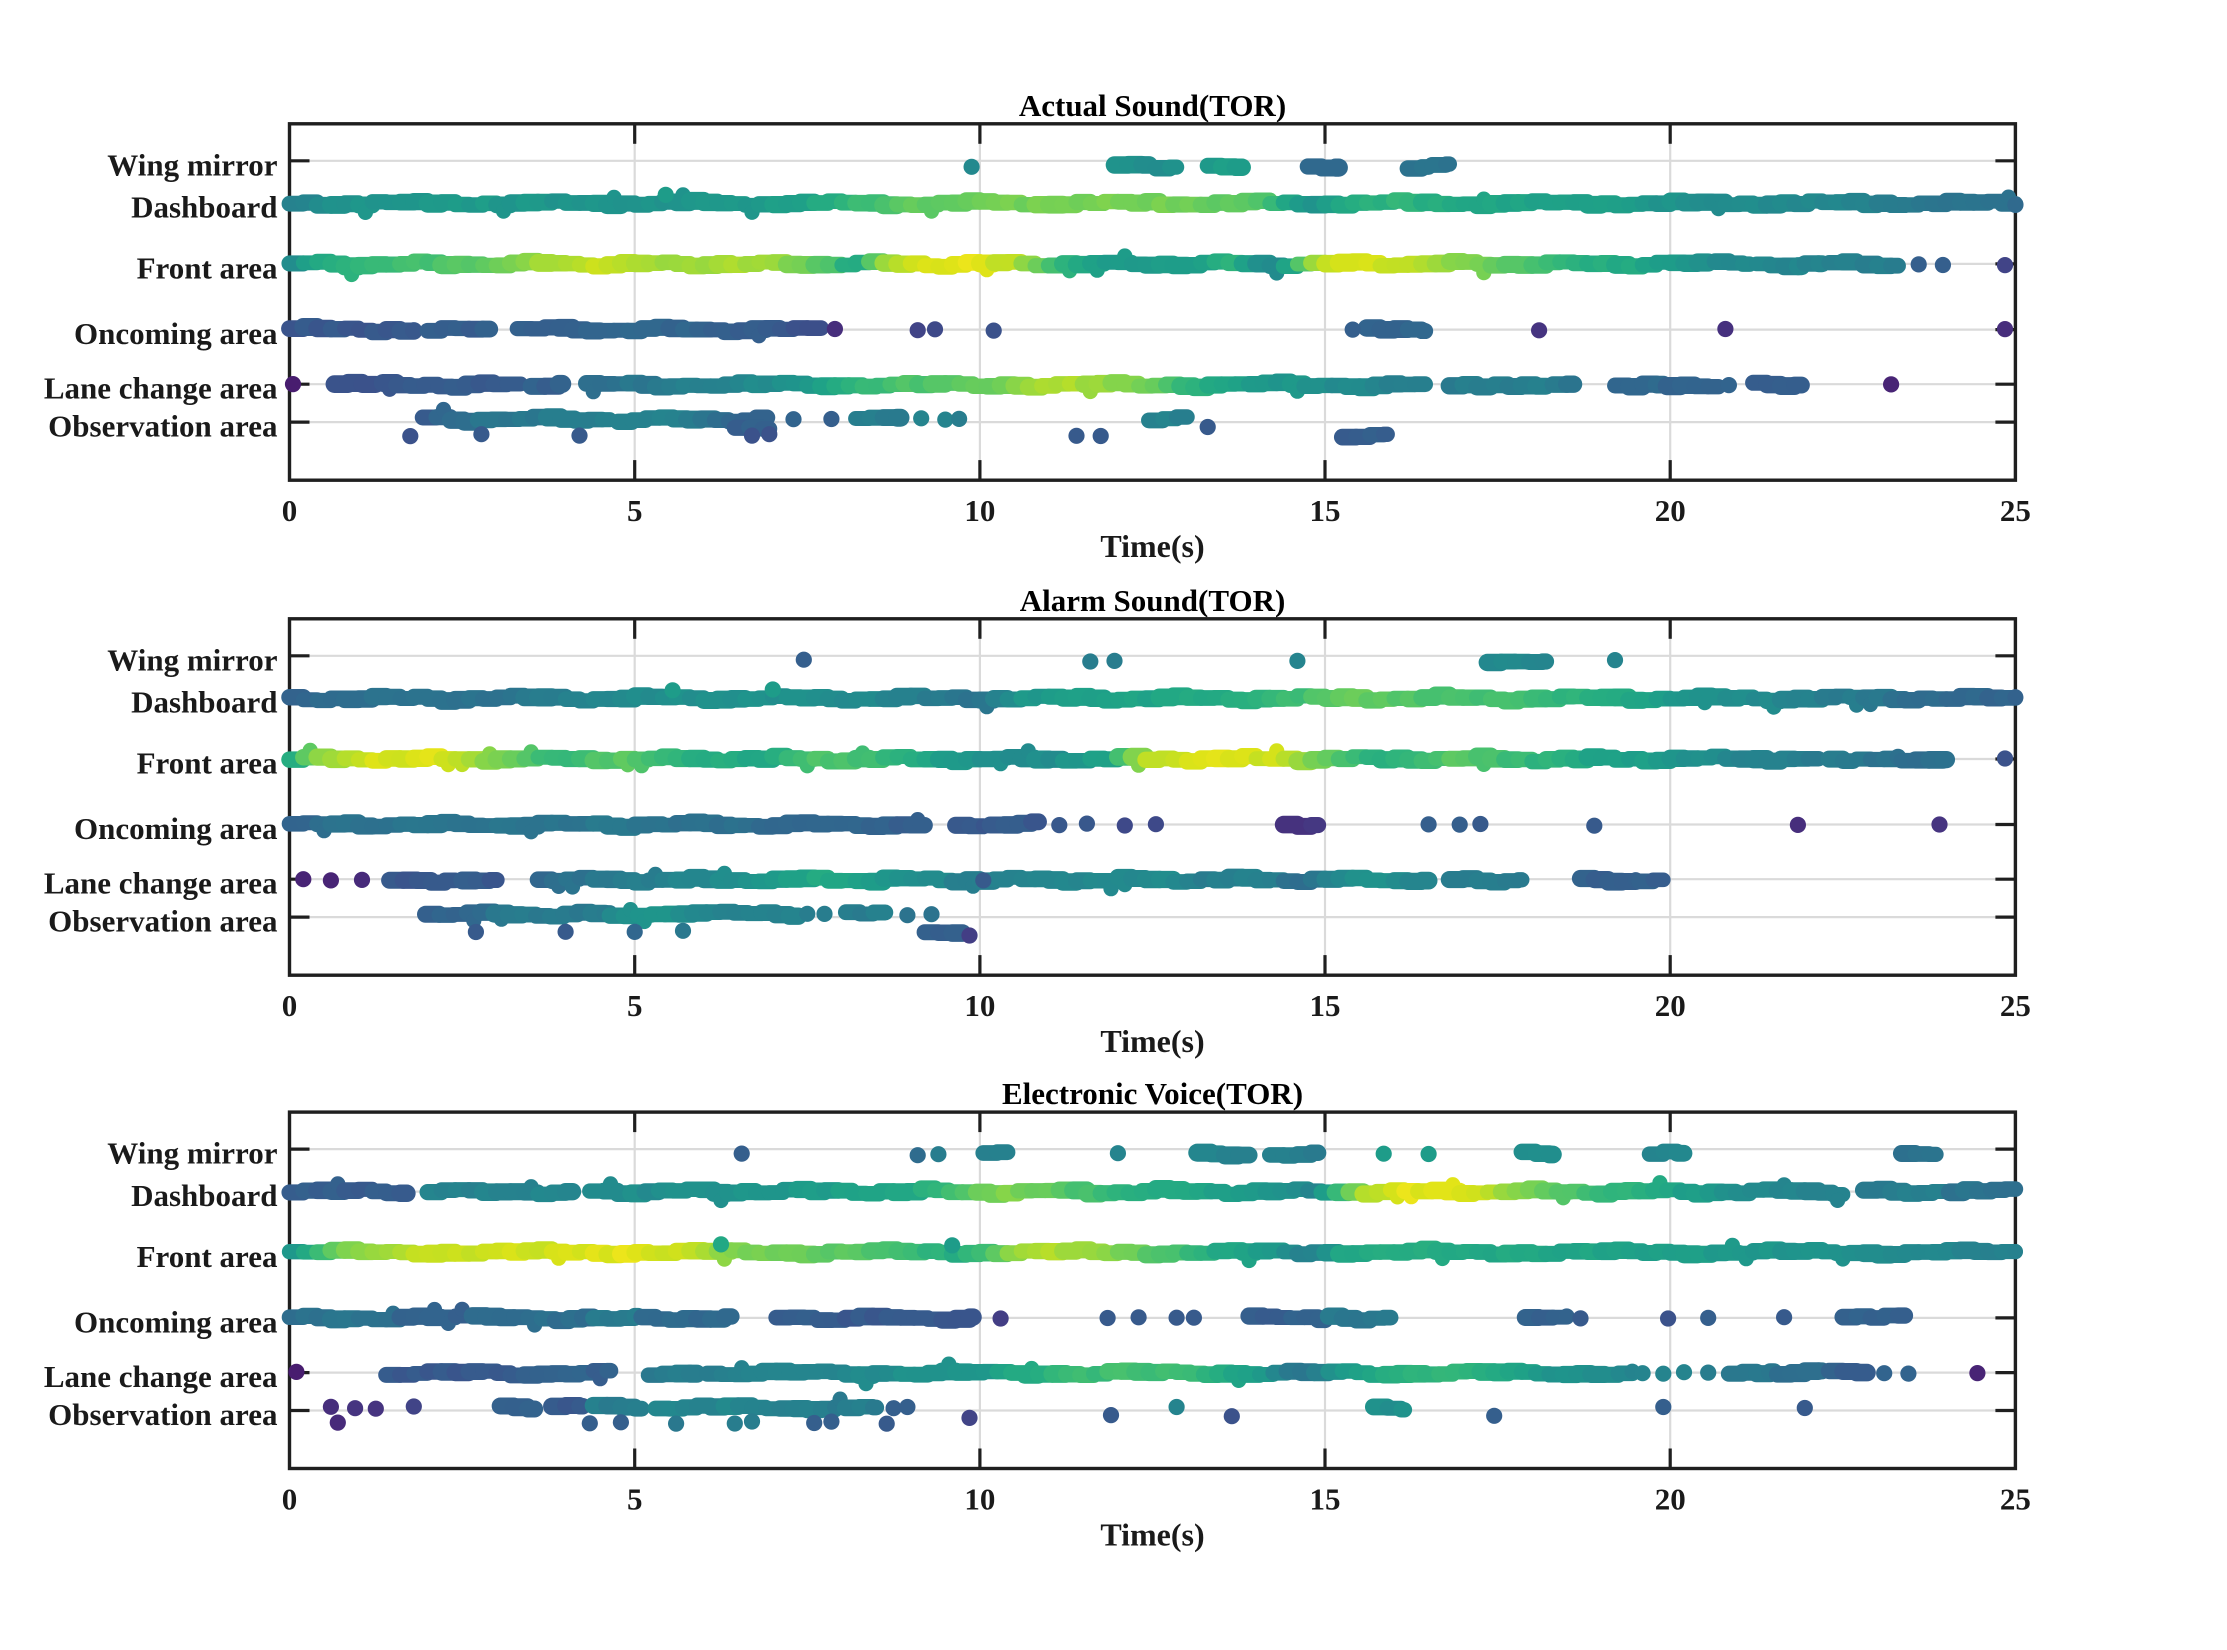  Describe the element at coordinates (1152, 105) in the screenshot. I see `svg-text: Actual Sound(TOR)` at that location.